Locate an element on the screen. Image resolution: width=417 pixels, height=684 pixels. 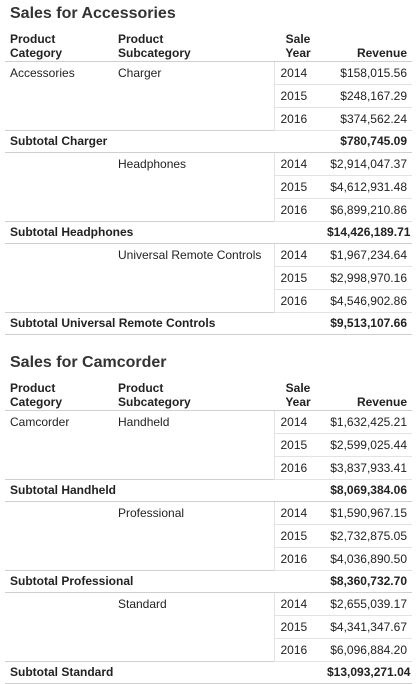
revenue-cell: $1,632,425.21 is located at coordinates (367, 422).